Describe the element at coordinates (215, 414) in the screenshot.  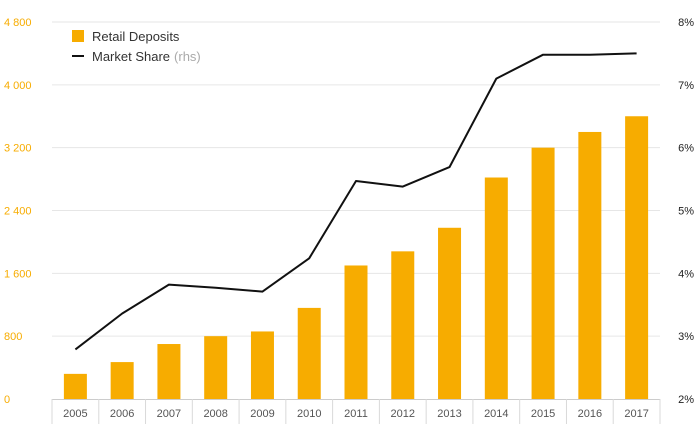
I see `x-tick-label: 2008` at that location.